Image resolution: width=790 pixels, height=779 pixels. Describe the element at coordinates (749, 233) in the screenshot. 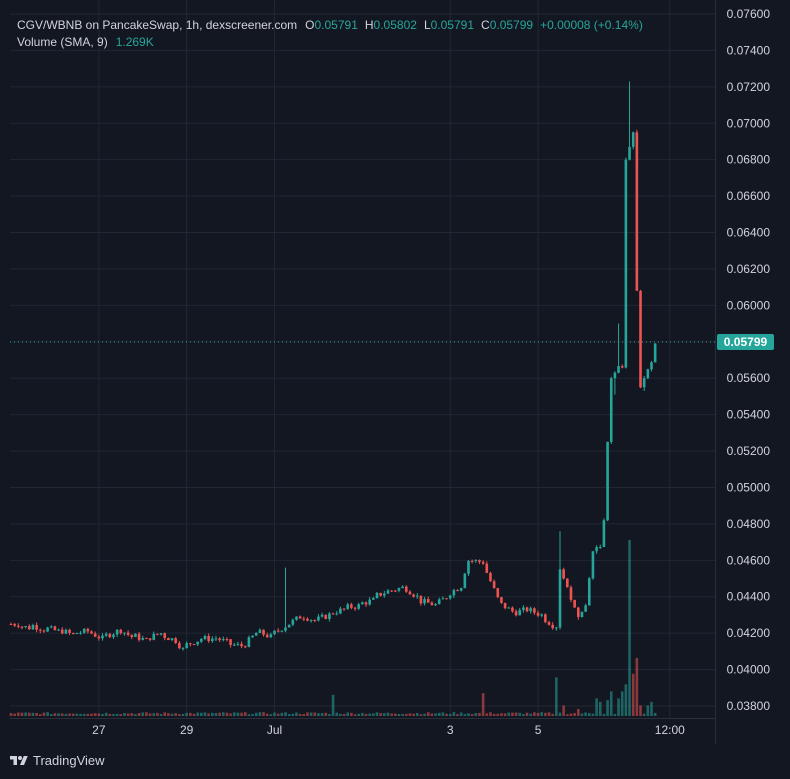

I see `price-tick-label: 0.06400` at that location.